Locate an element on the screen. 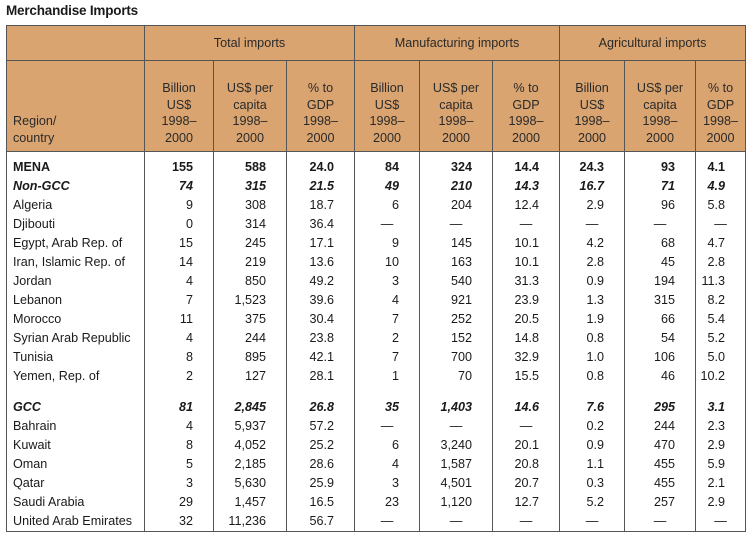 The height and width of the screenshot is (541, 752). value-cell: 5.4 is located at coordinates (720, 319).